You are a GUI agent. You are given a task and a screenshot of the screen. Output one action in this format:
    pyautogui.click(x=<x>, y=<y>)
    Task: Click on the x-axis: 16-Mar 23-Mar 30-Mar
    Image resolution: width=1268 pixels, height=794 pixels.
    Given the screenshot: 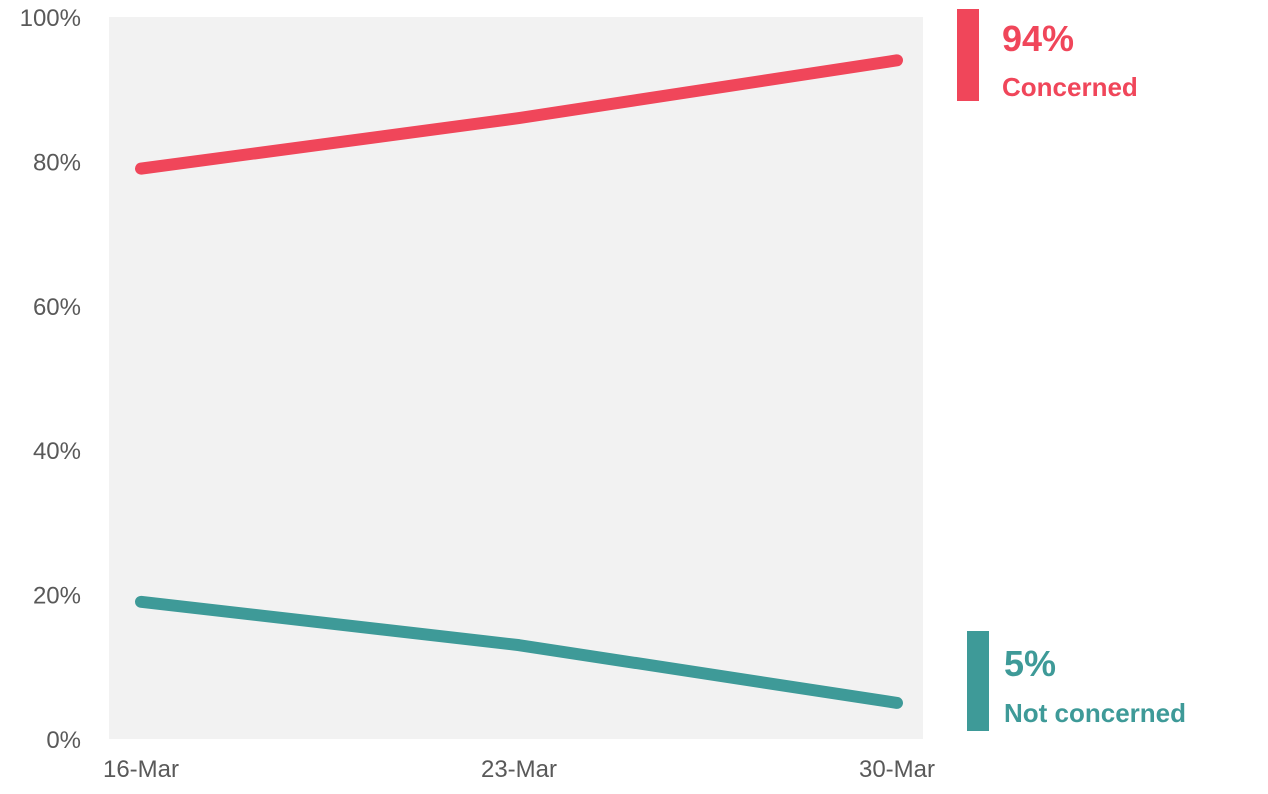 What is the action you would take?
    pyautogui.click(x=519, y=769)
    